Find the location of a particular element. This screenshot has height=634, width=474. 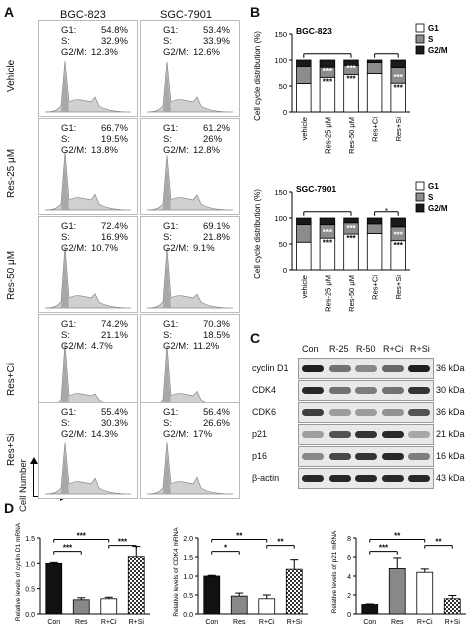

stat-value-g1: 53.4% is located at coordinates (216, 30).